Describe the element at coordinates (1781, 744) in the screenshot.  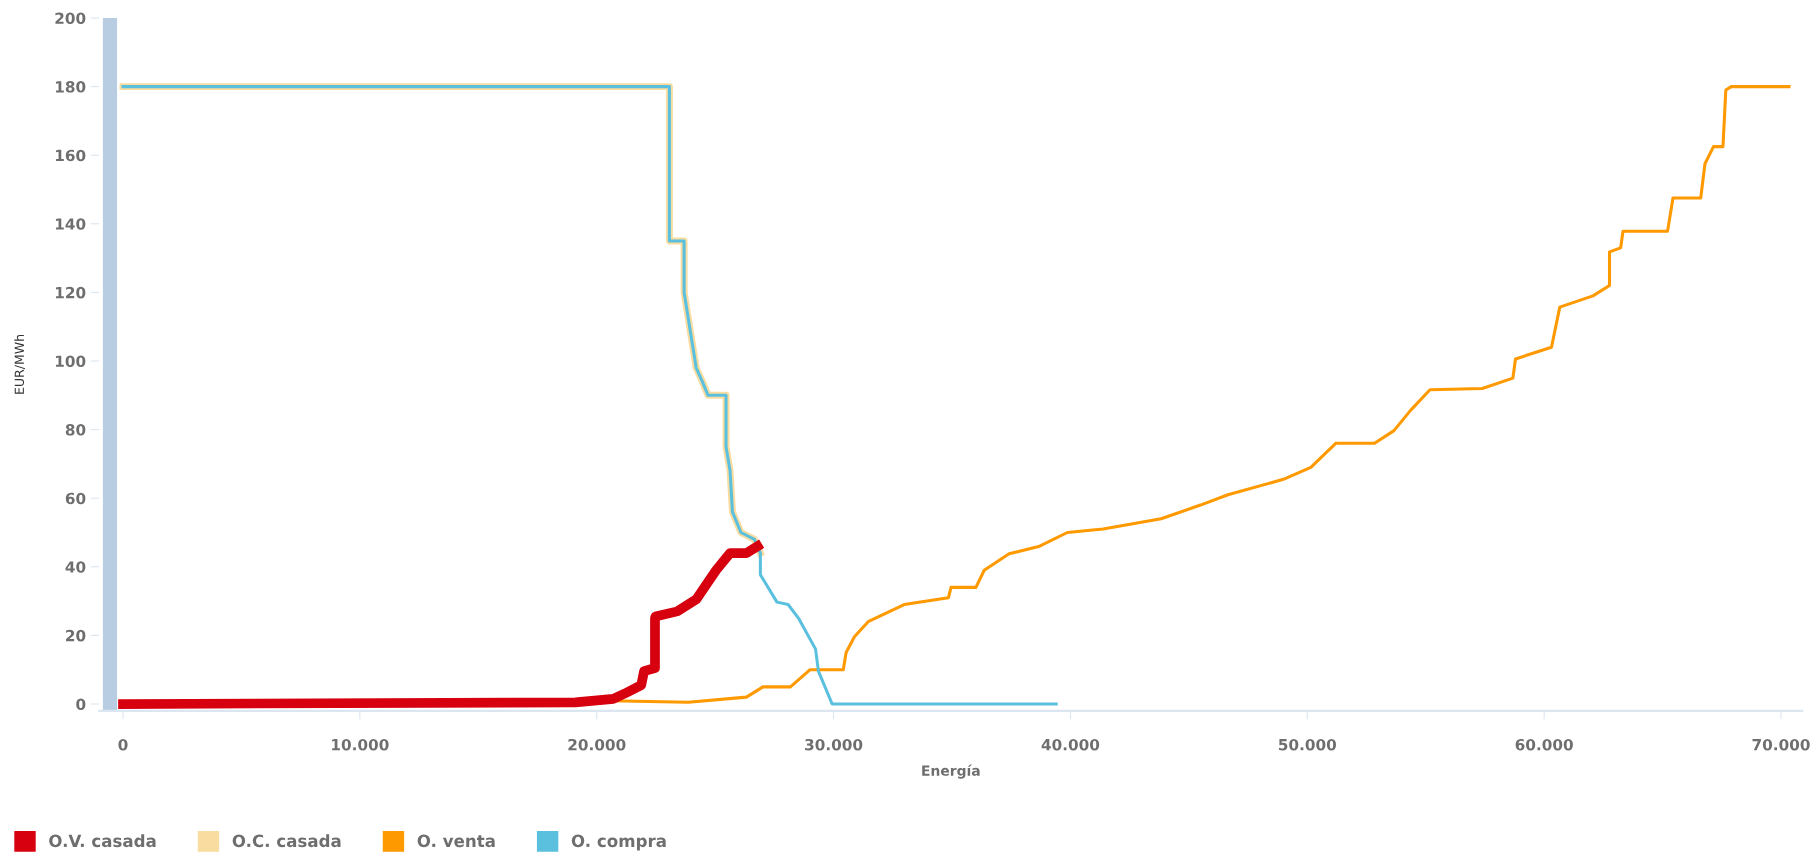
I see `x-tick-label: 70.000` at that location.